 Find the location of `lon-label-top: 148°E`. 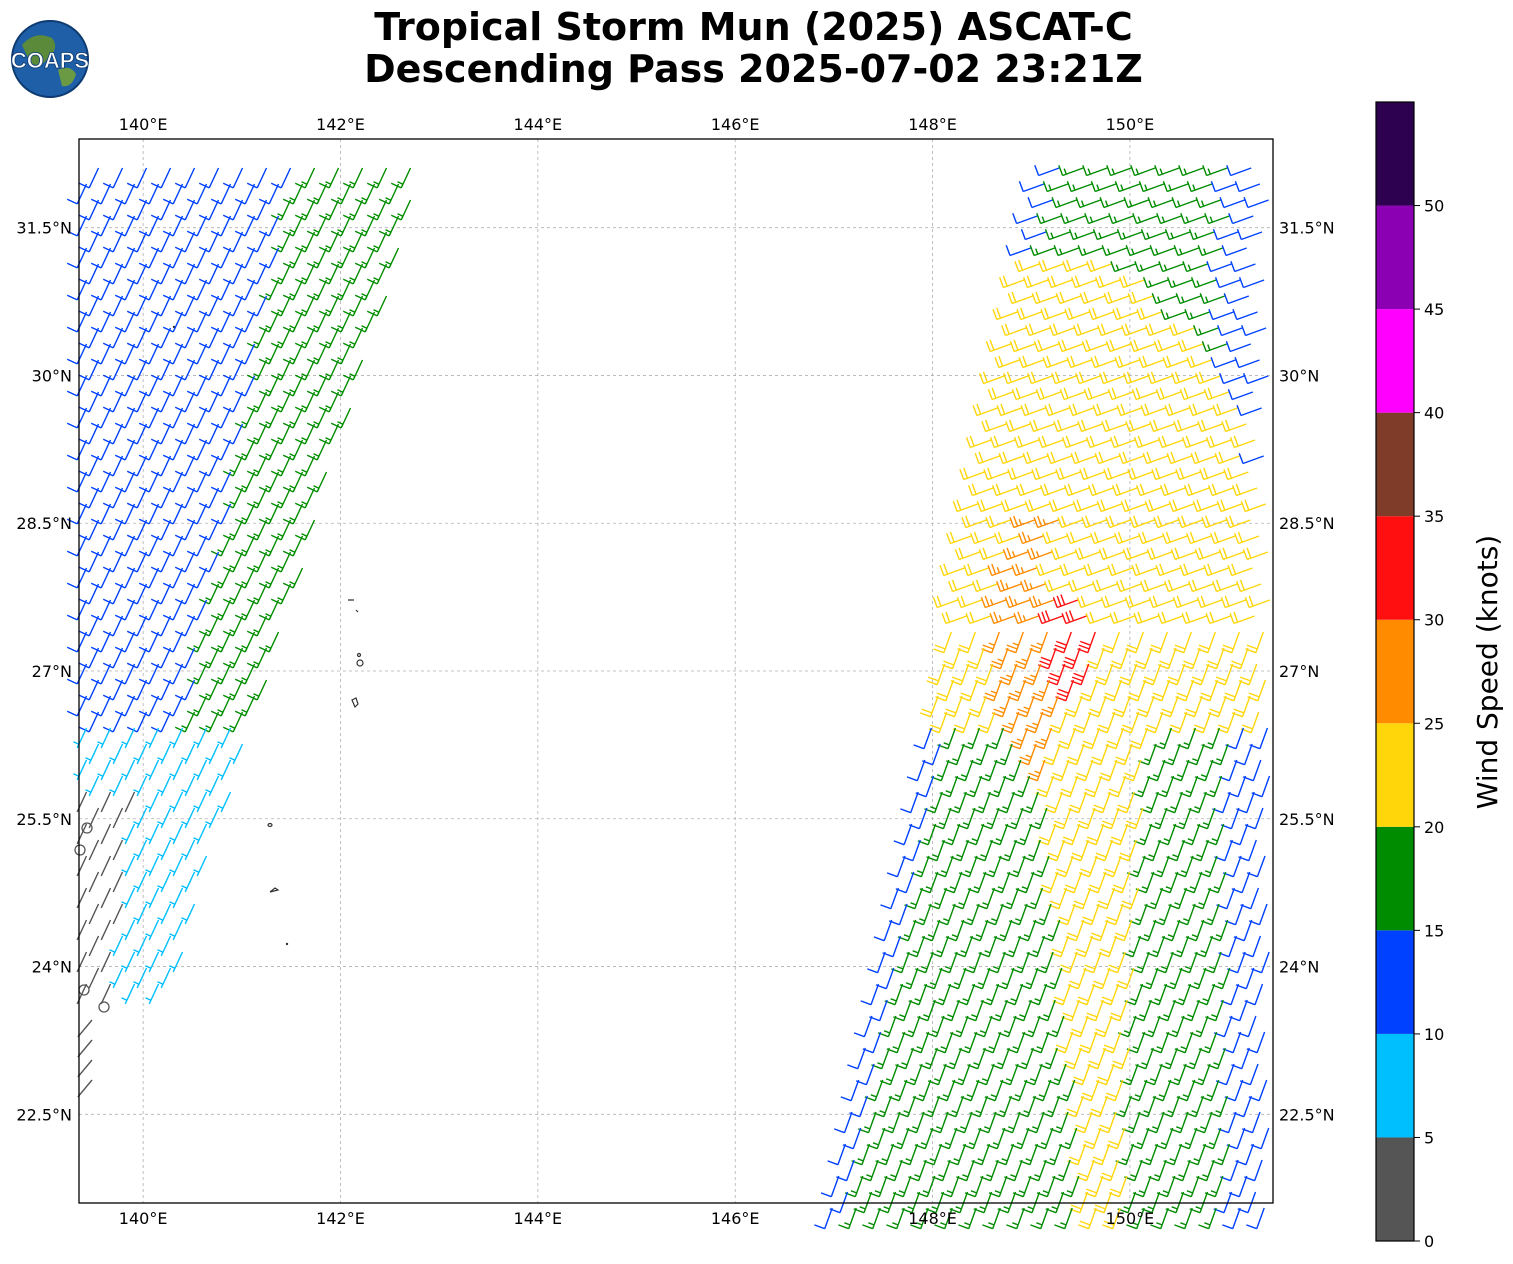

lon-label-top: 148°E is located at coordinates (932, 124).